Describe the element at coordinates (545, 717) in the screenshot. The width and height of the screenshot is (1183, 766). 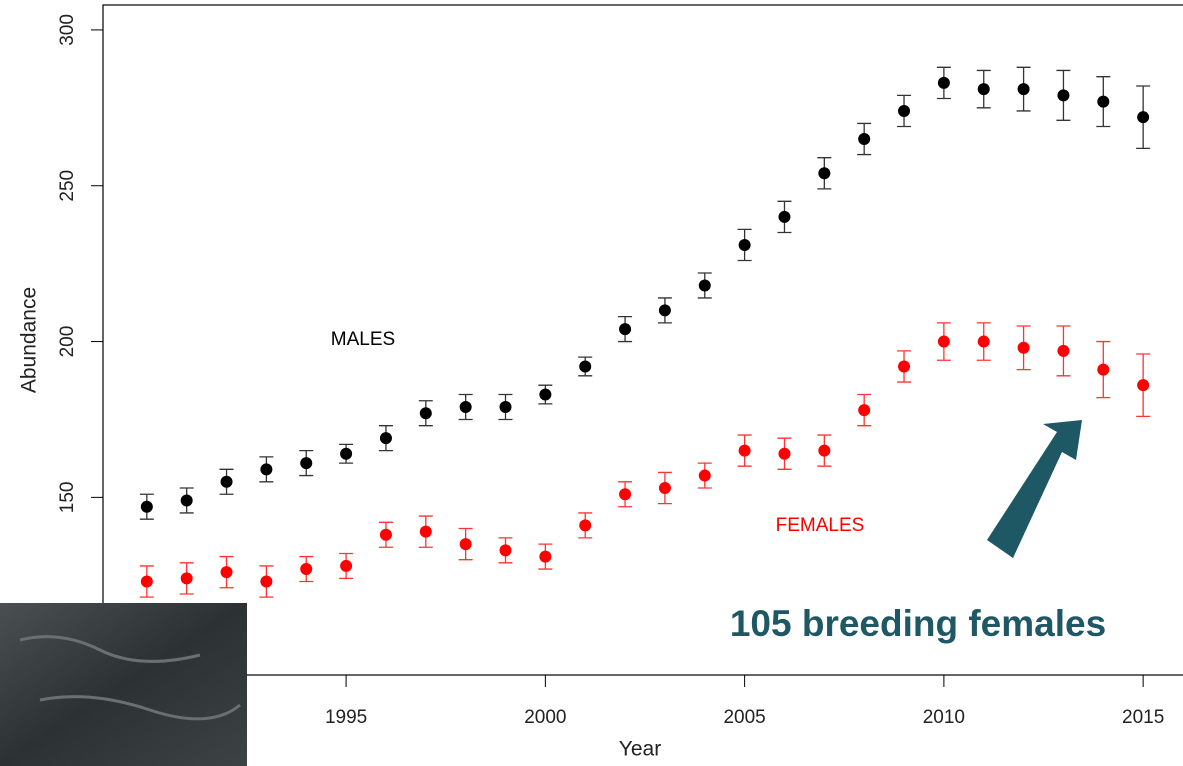
I see `x-tick-label: 2000` at that location.